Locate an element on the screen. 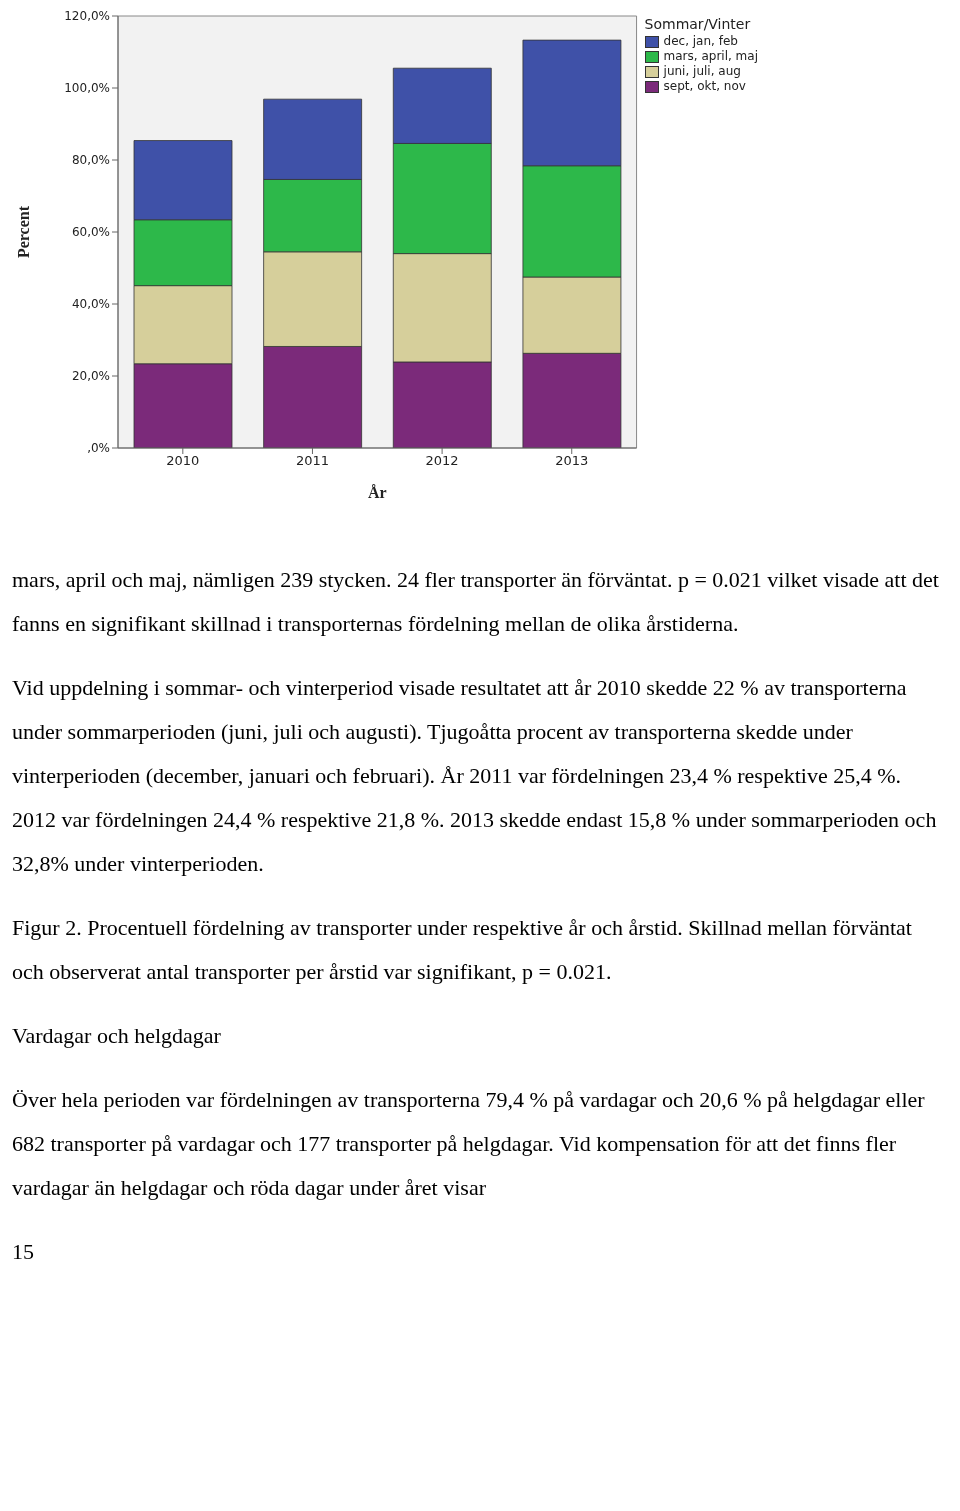 Image resolution: width=960 pixels, height=1511 pixels. text: Figur 2. Procentuell fördelning av transporter under respektive år och årstid. Skillnad mellan förväntat och observerat antal transporter per årstid var signifikant, p = 0.021. is located at coordinates (462, 950).